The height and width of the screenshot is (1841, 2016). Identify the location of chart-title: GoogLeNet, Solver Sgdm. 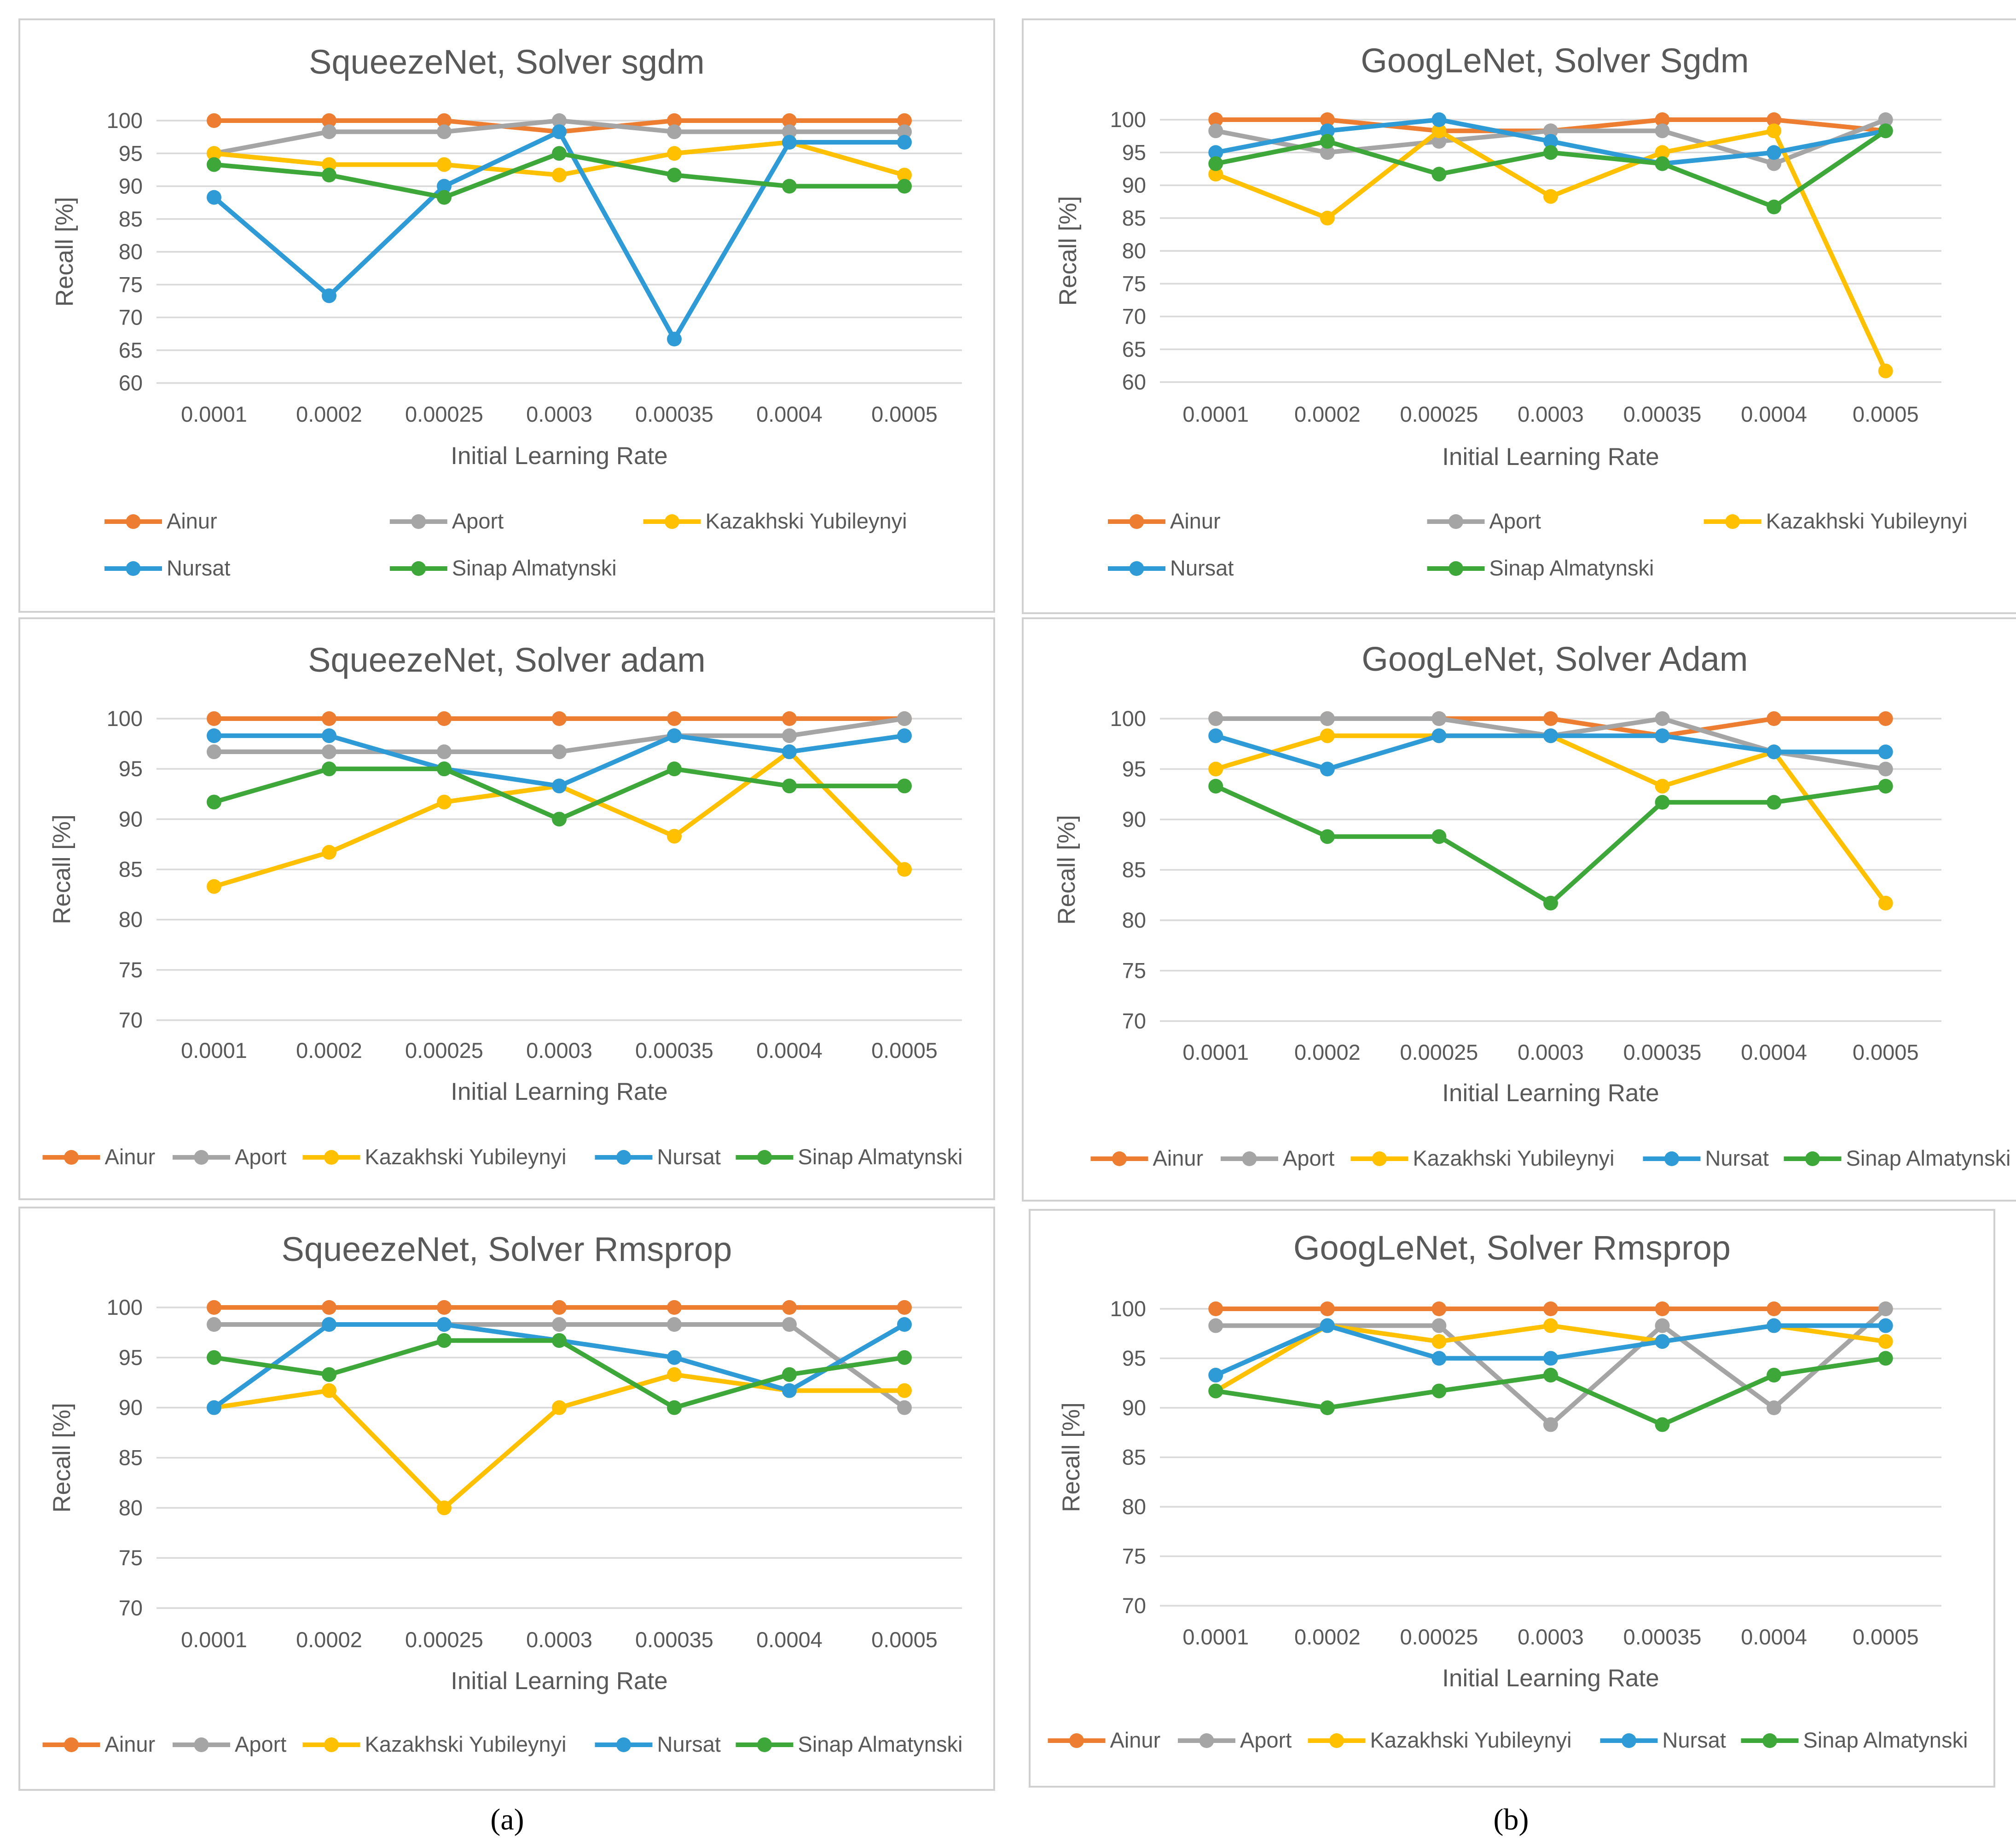
(1555, 61).